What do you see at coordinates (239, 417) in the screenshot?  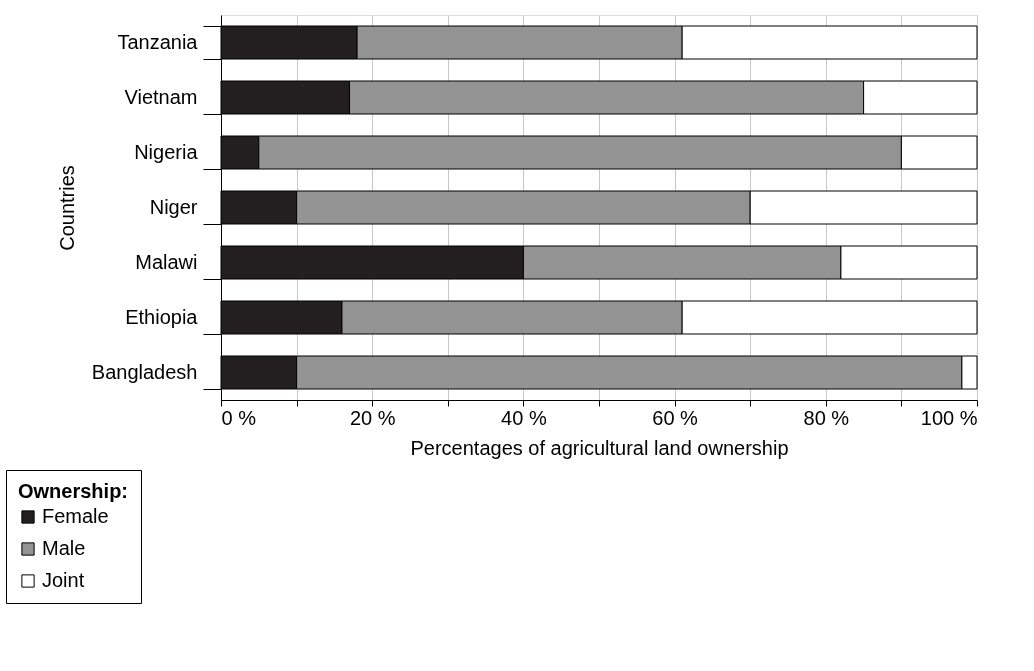 I see `x-tick-label: 0 %` at bounding box center [239, 417].